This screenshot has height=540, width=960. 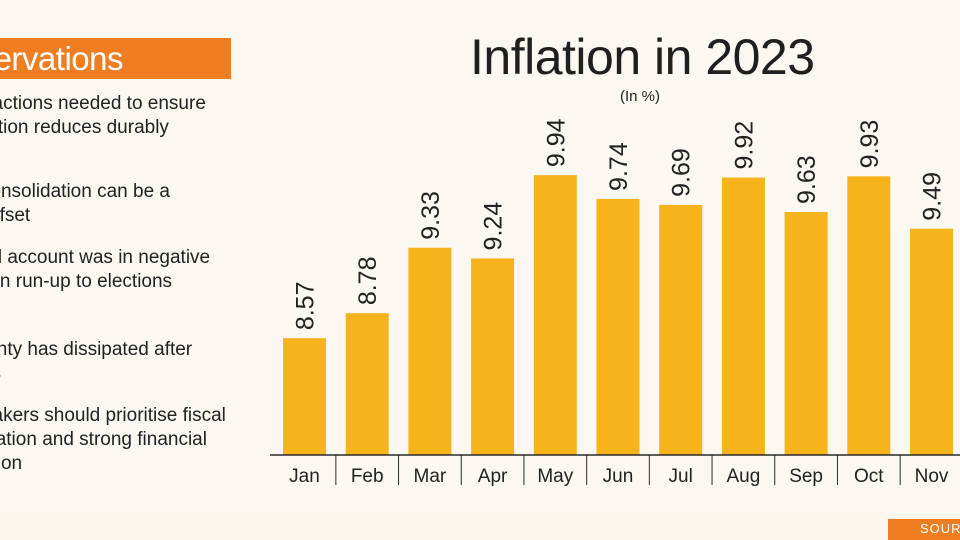 What do you see at coordinates (806, 476) in the screenshot?
I see `tick-label-sep: Sep` at bounding box center [806, 476].